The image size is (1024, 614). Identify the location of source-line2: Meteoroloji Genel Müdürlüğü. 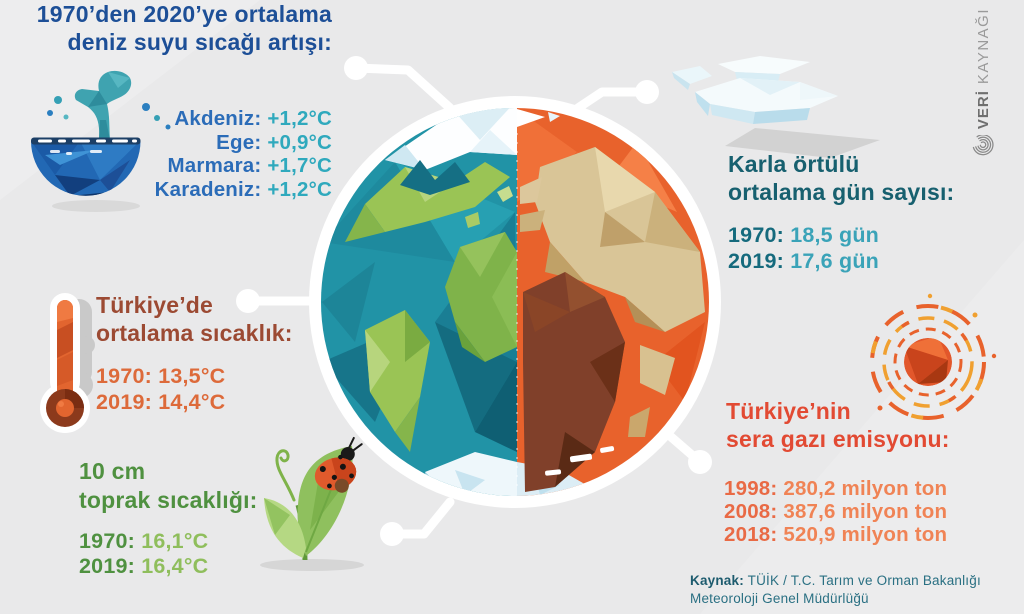
(779, 598).